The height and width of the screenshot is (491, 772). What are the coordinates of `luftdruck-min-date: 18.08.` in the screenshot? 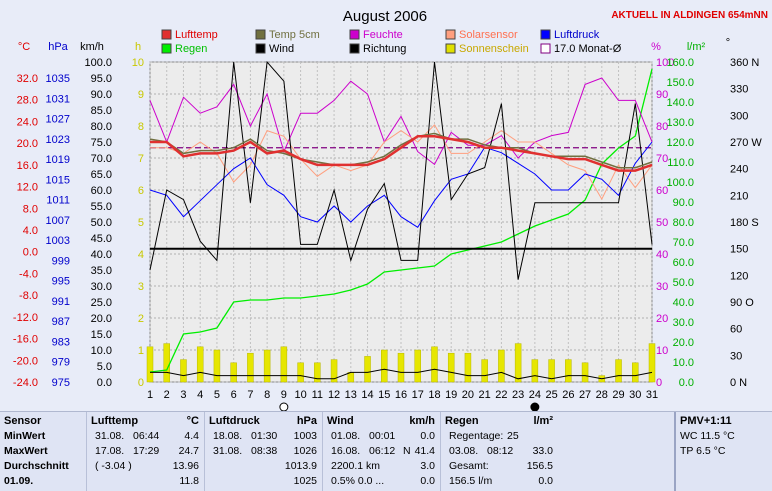 It's located at (228, 436).